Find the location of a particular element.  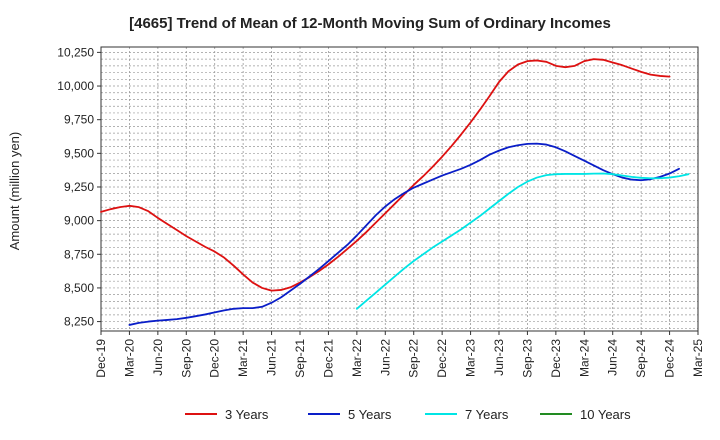

x-tick-label: Mar-21 is located at coordinates (243, 358).